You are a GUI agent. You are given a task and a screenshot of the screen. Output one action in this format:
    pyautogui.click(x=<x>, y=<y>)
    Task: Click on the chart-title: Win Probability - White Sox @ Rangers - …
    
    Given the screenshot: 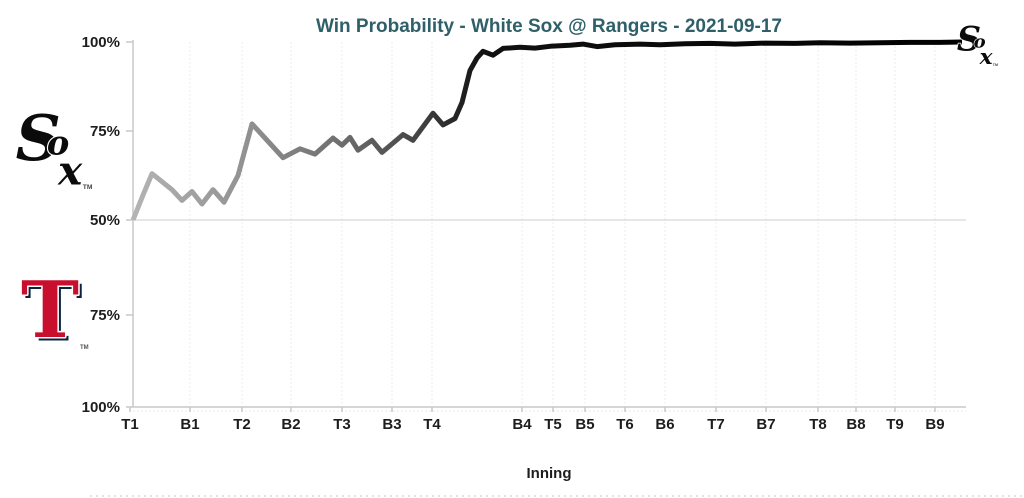 What is the action you would take?
    pyautogui.click(x=549, y=26)
    